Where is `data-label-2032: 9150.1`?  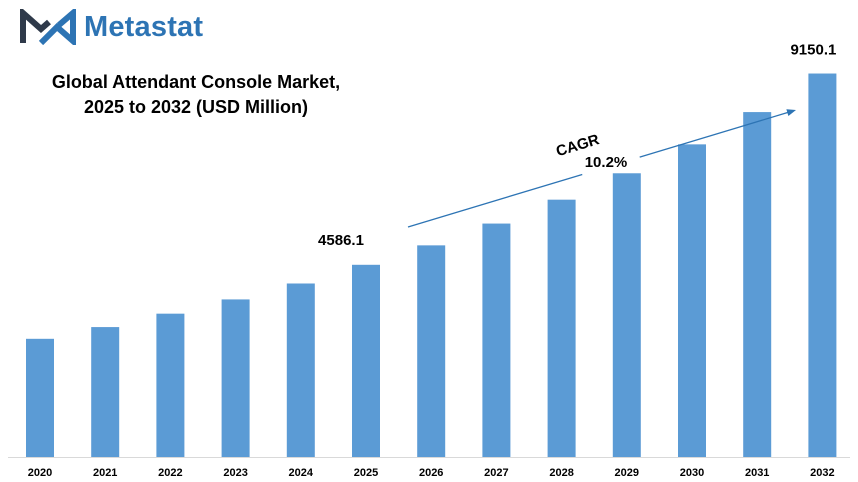
data-label-2032: 9150.1 is located at coordinates (813, 50).